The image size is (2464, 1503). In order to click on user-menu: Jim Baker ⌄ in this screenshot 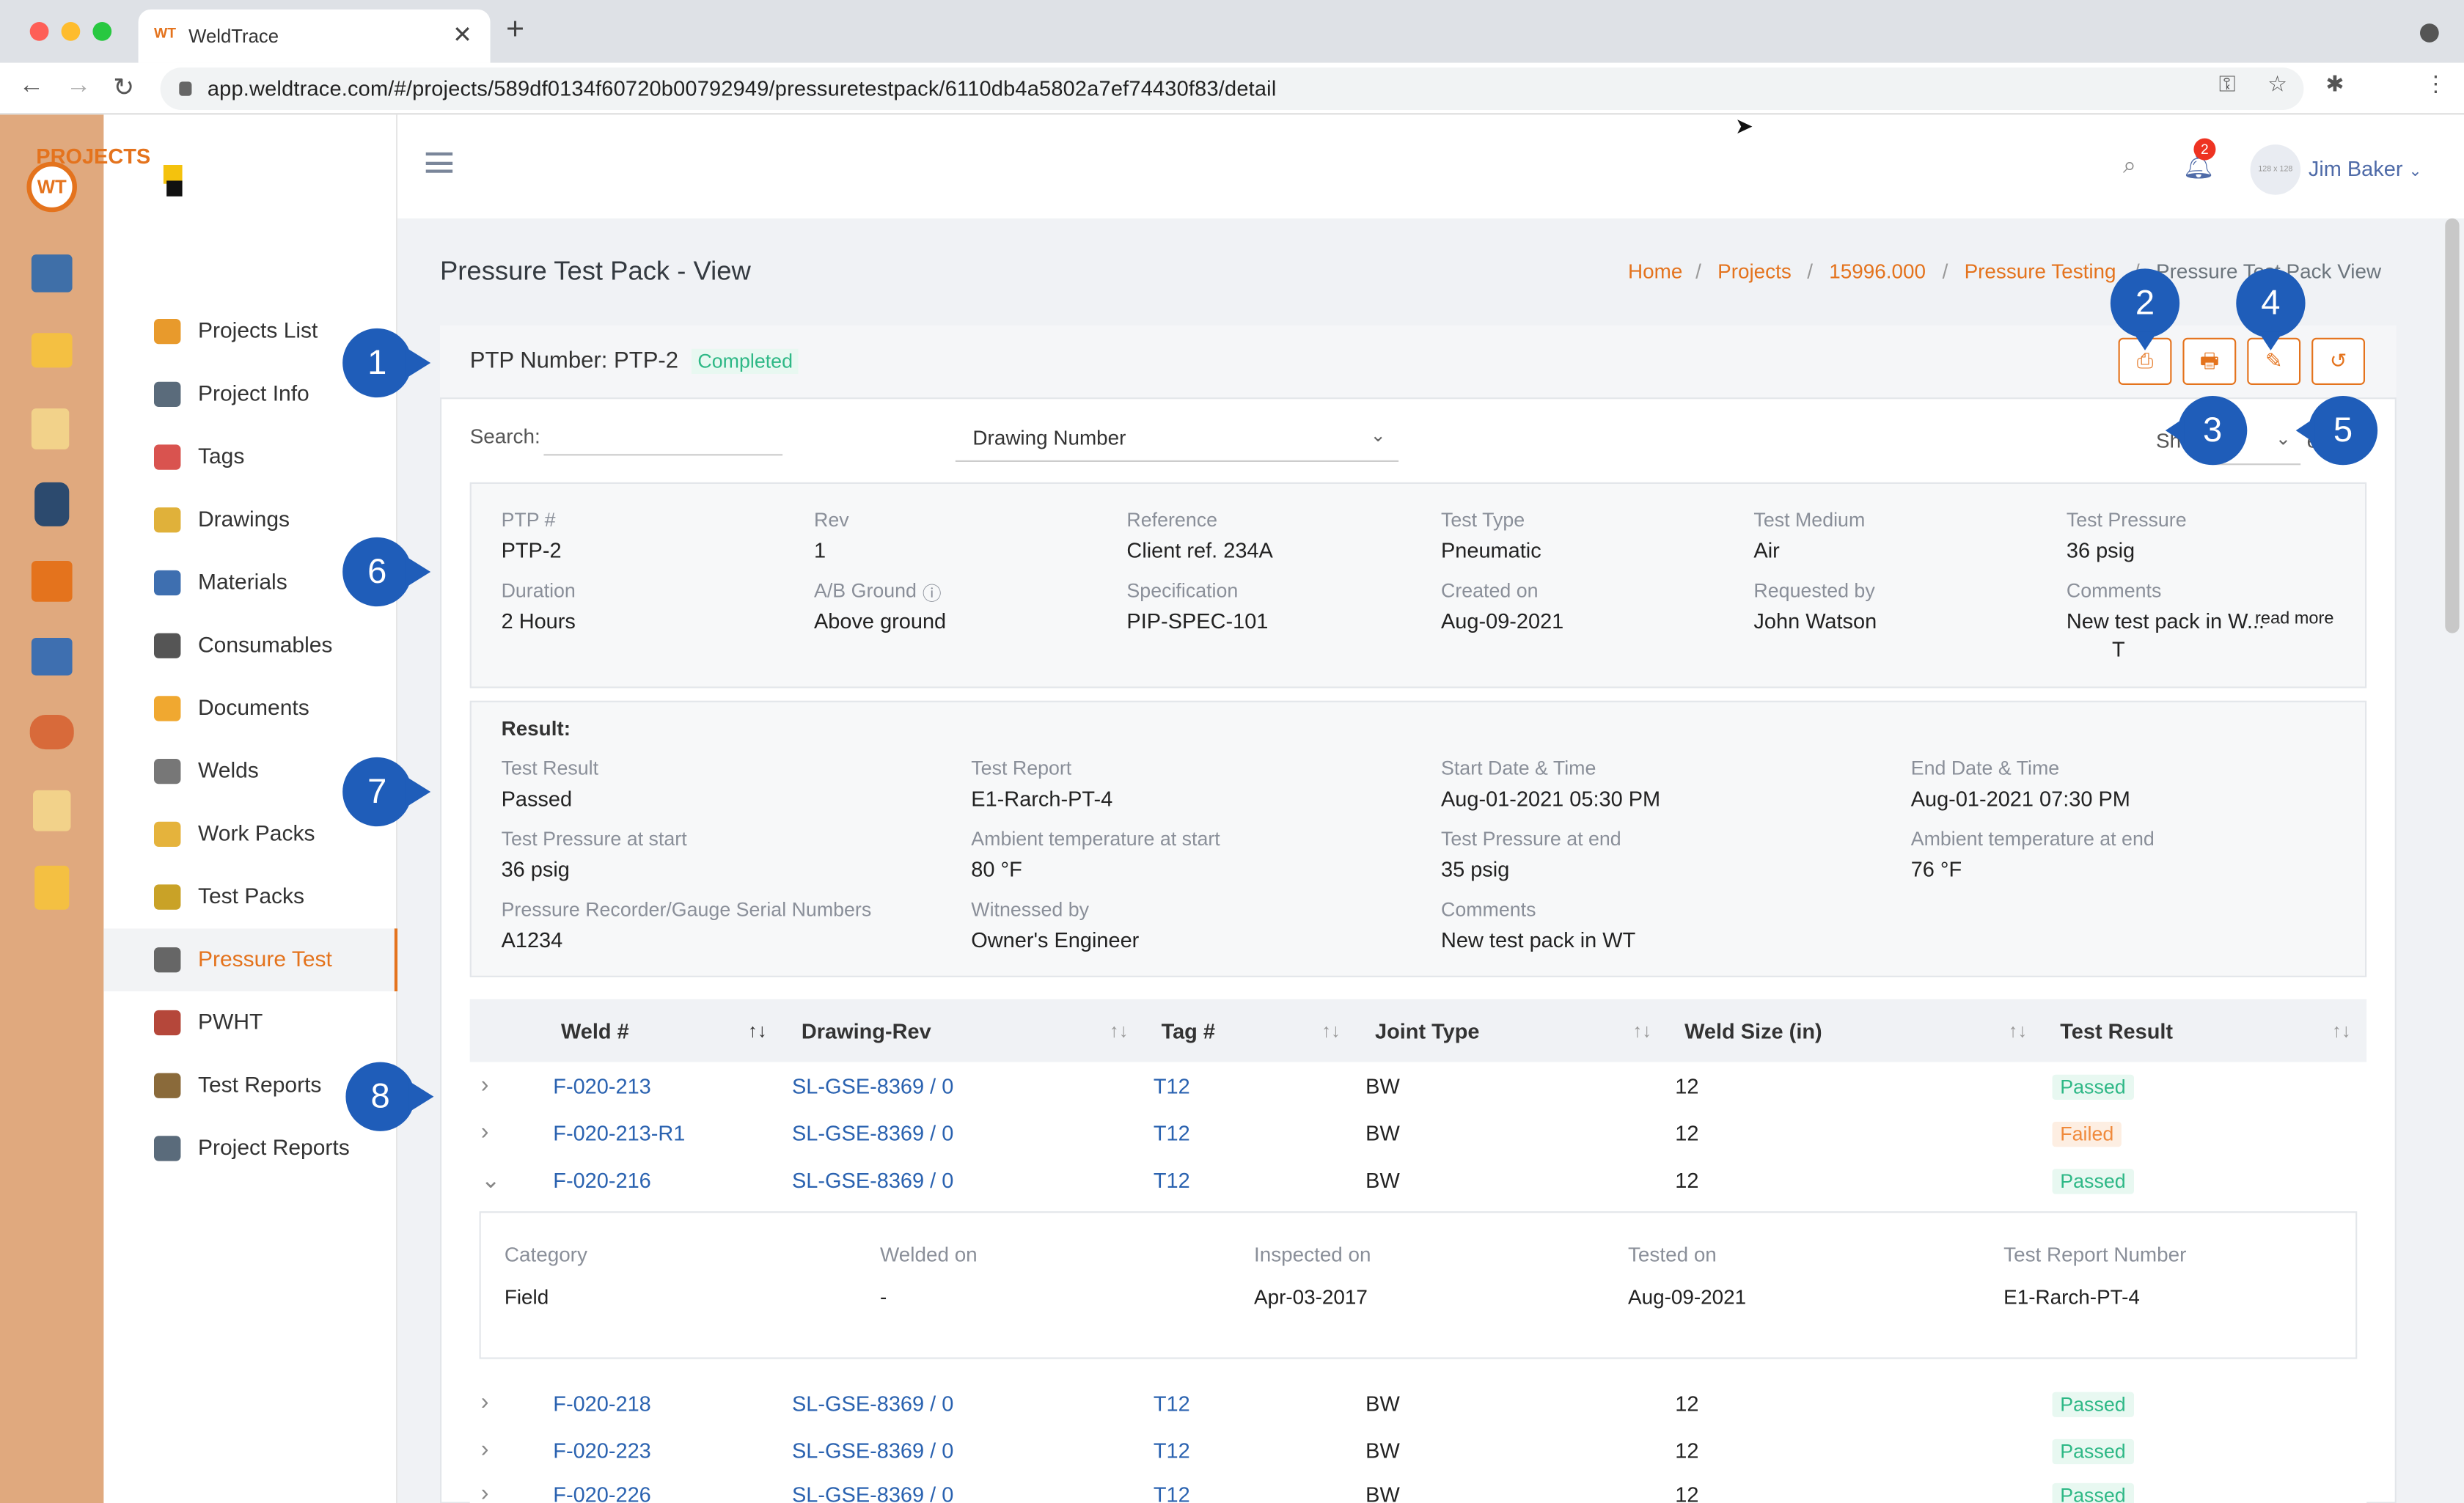, I will do `click(2365, 168)`.